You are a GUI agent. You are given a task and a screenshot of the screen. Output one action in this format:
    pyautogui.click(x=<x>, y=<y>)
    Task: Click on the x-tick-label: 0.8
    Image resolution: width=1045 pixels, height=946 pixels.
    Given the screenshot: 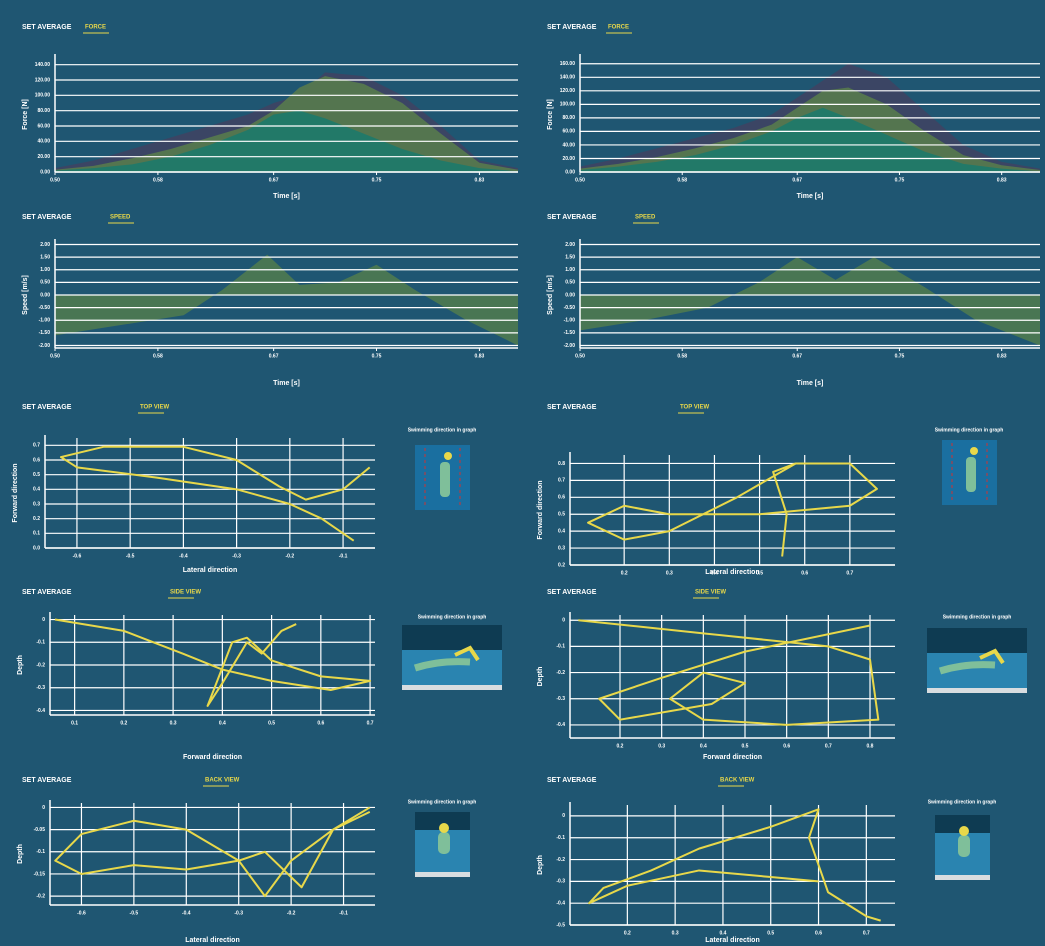 What is the action you would take?
    pyautogui.click(x=870, y=746)
    